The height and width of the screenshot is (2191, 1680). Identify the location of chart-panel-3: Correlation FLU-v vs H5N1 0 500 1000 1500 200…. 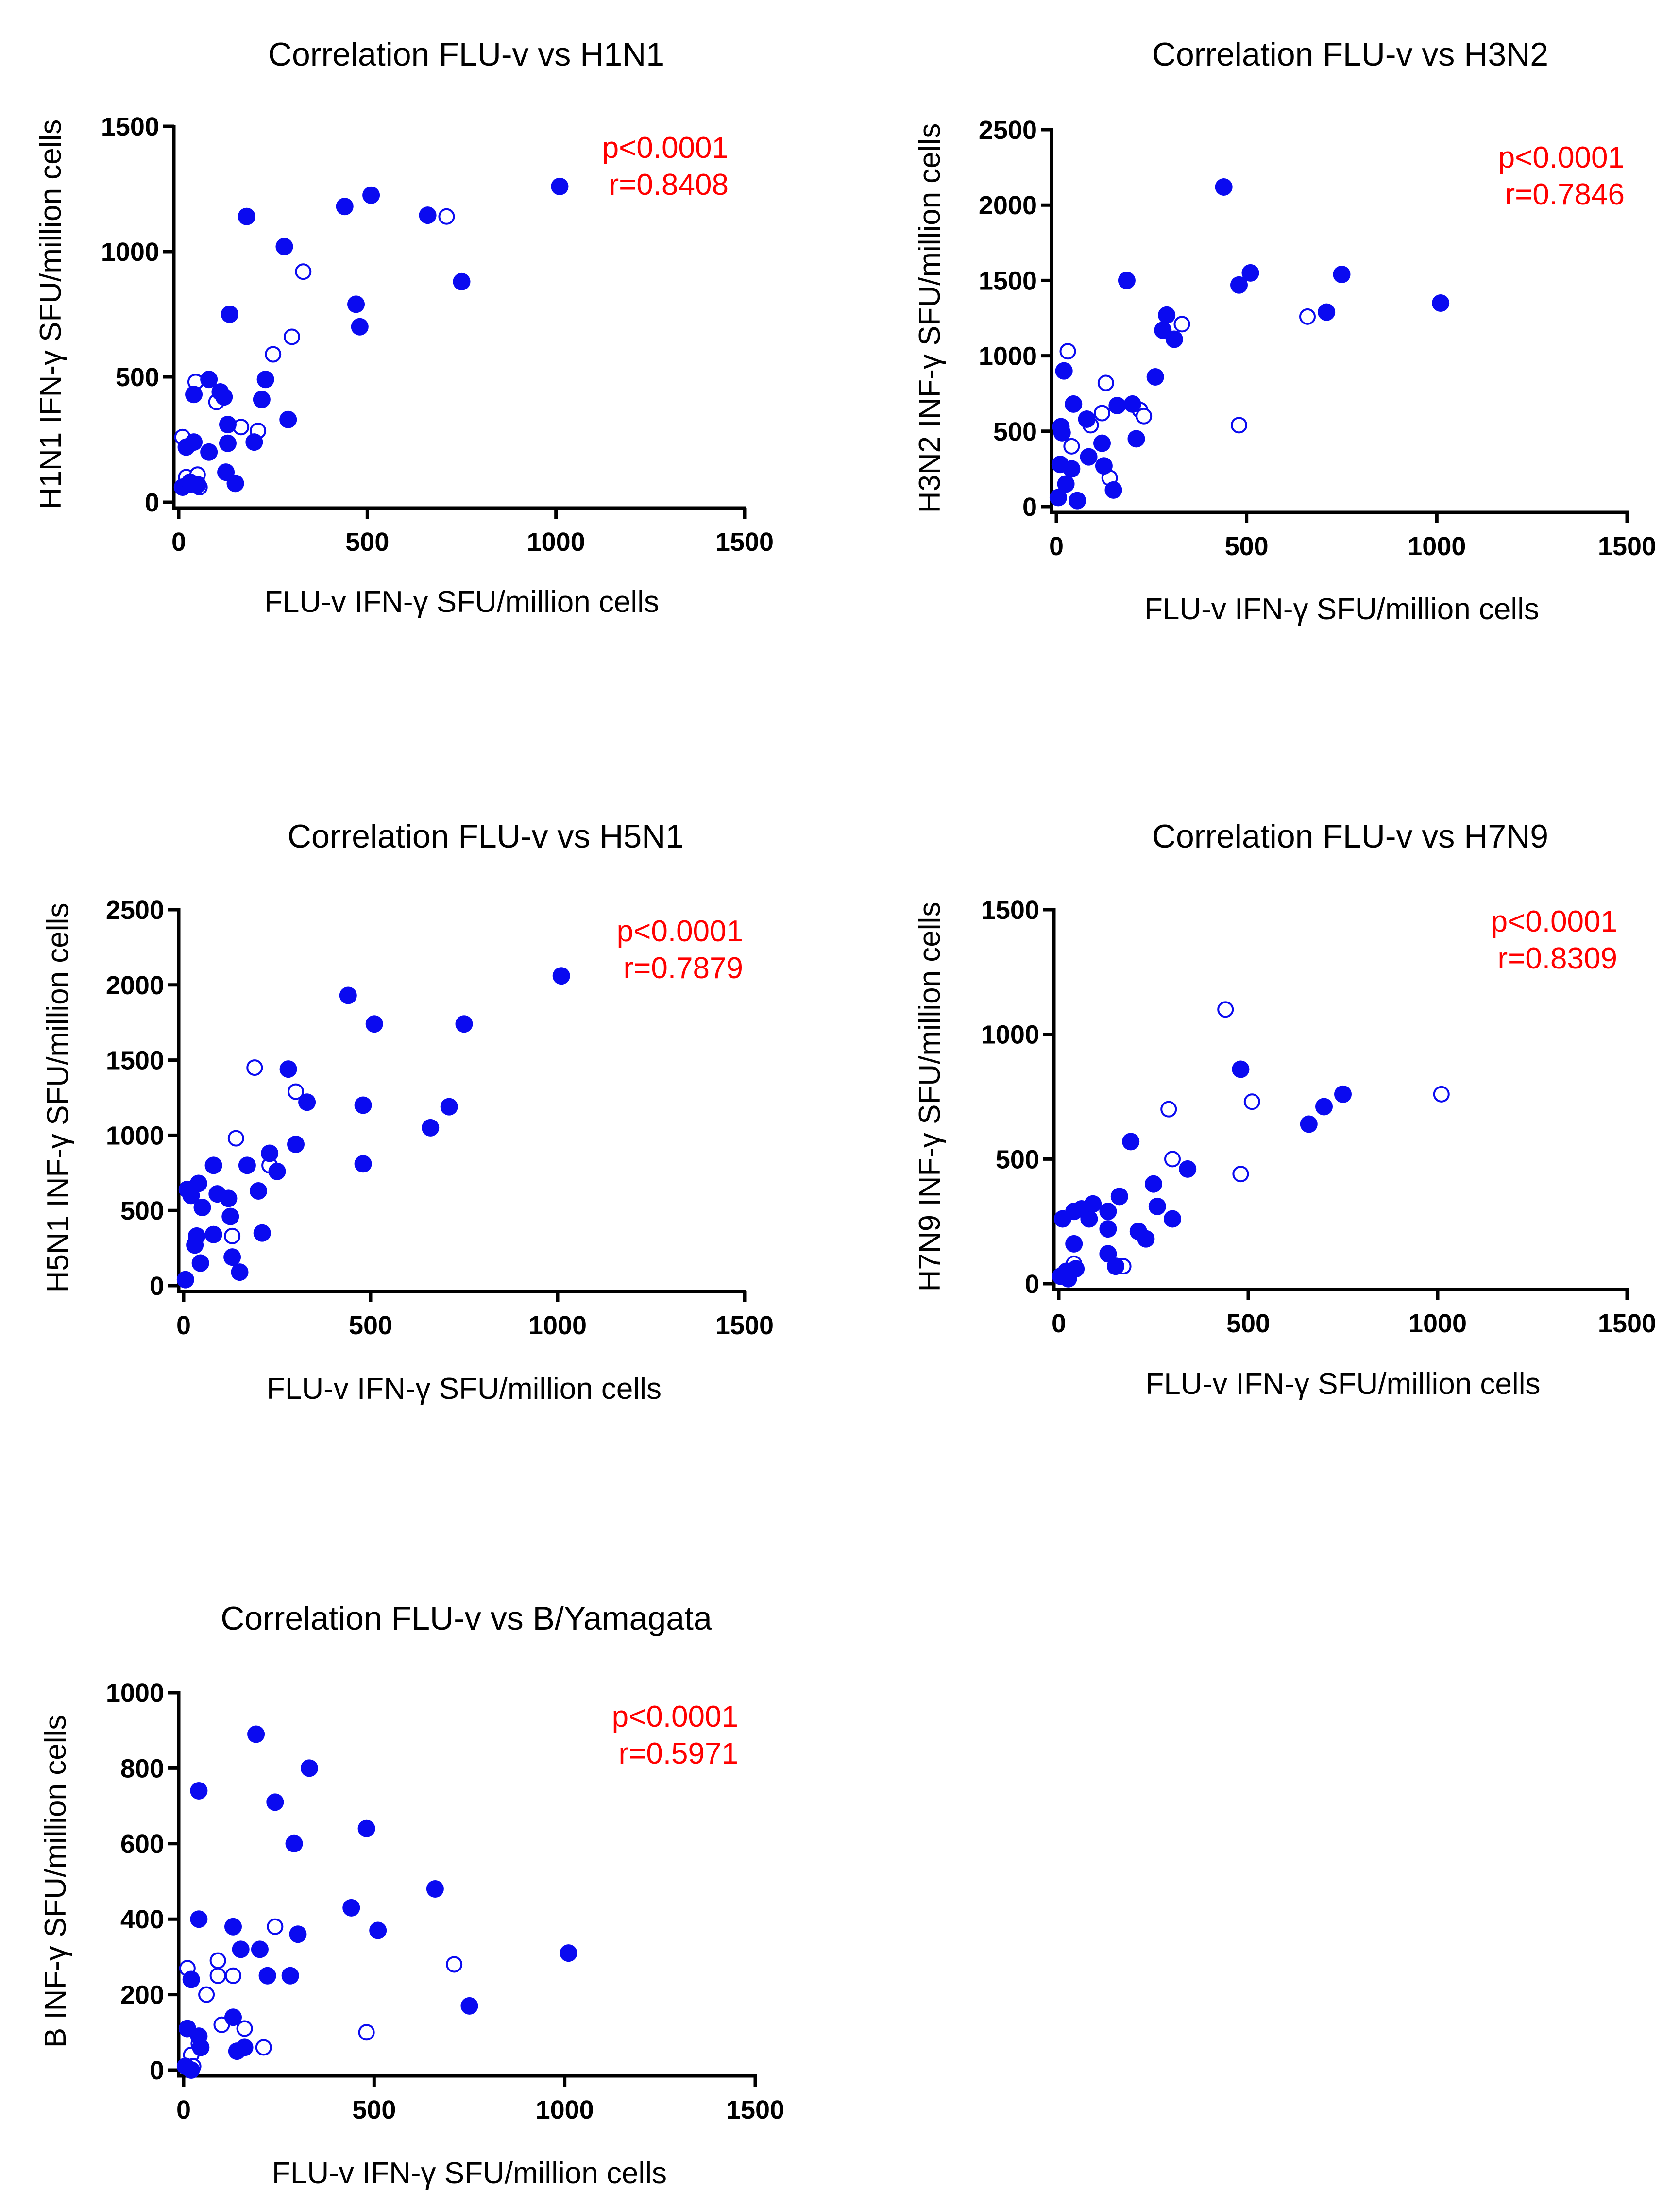
(407, 1112).